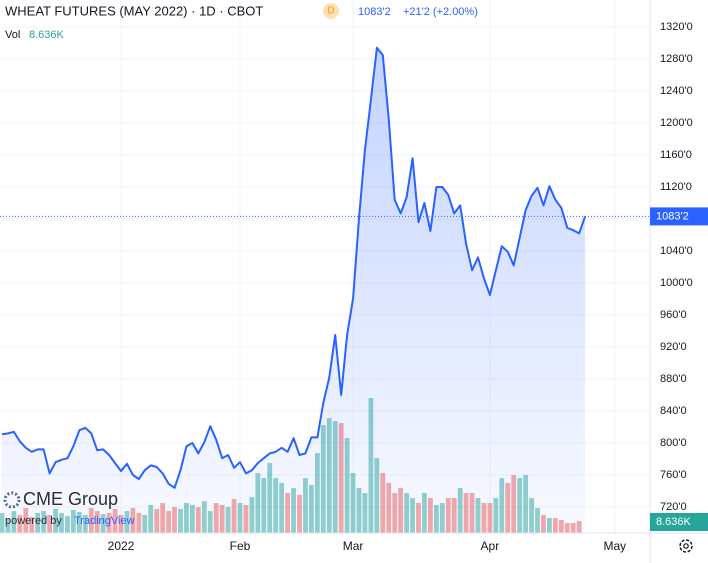 The image size is (708, 563). What do you see at coordinates (676, 27) in the screenshot?
I see `y-tick-label: 1320'0` at bounding box center [676, 27].